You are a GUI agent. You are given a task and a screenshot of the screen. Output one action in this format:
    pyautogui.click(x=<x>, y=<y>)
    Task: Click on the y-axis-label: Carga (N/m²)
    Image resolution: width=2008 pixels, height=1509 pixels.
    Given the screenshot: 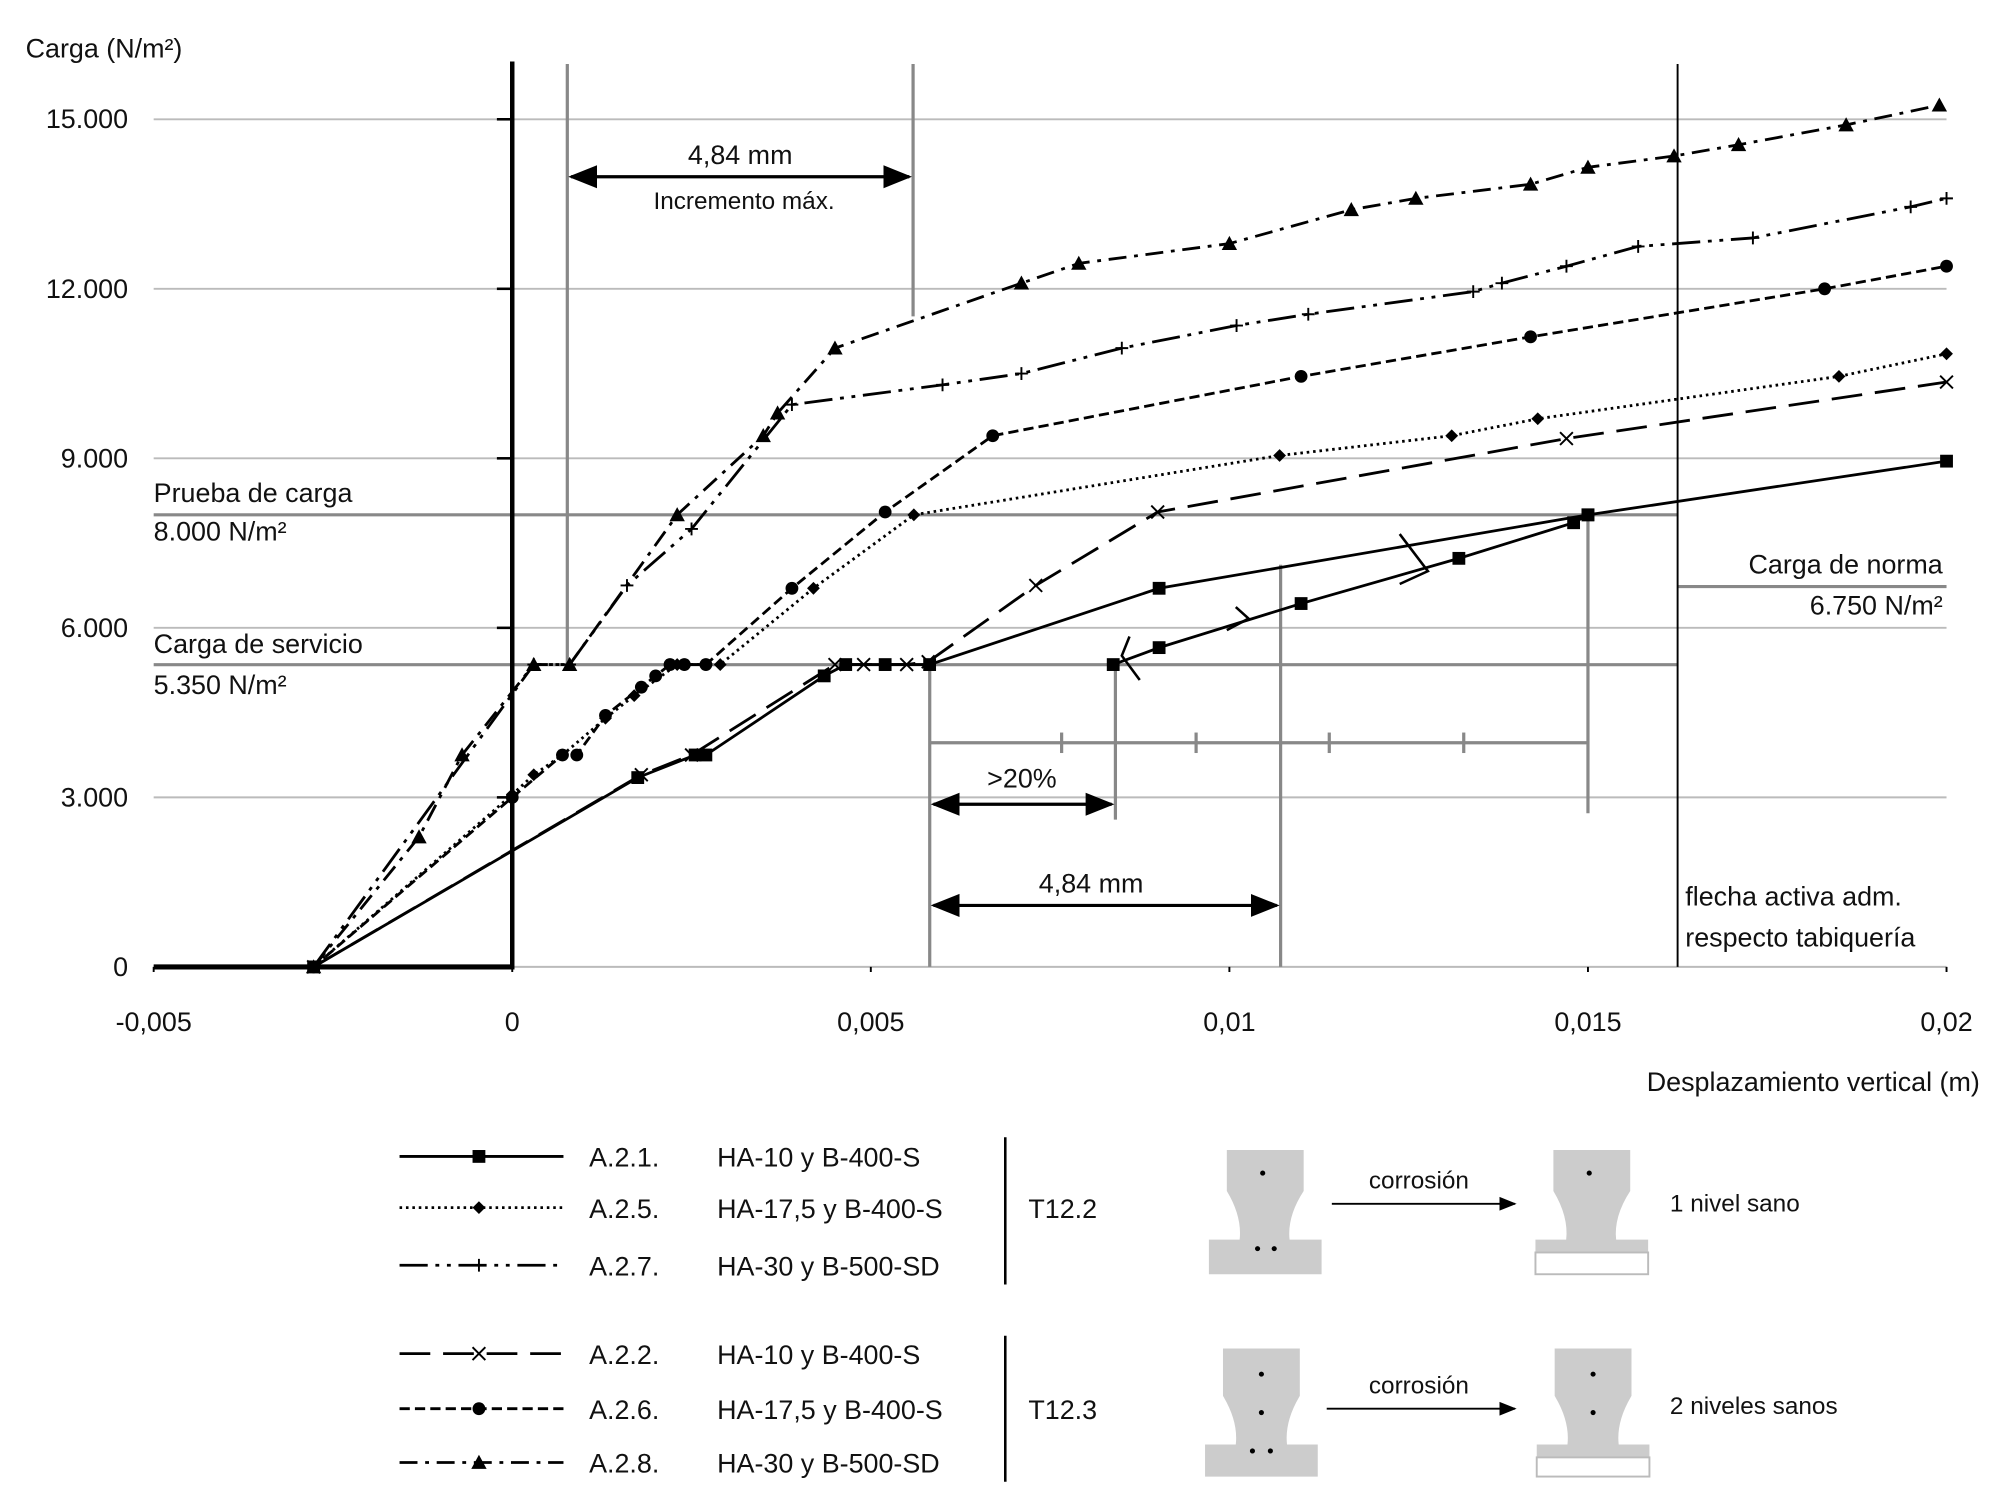 What is the action you would take?
    pyautogui.click(x=104, y=49)
    